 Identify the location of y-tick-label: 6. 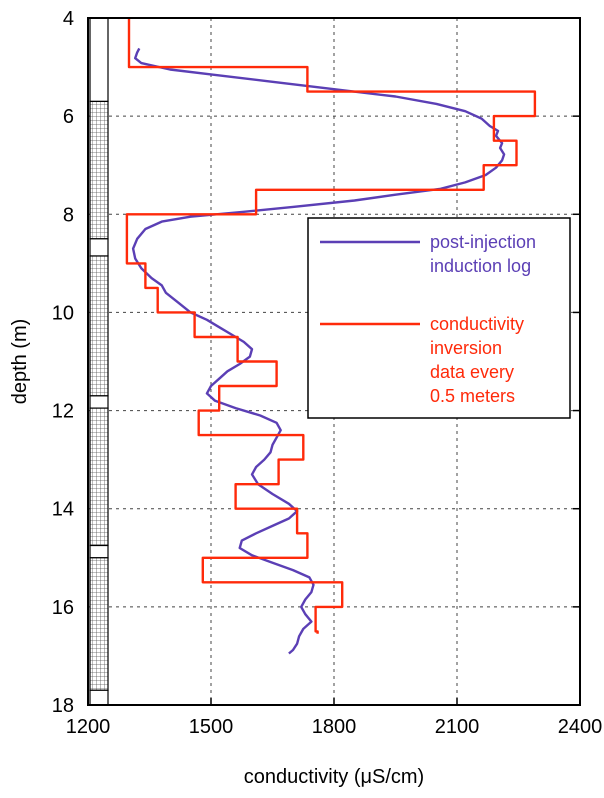
(68, 117).